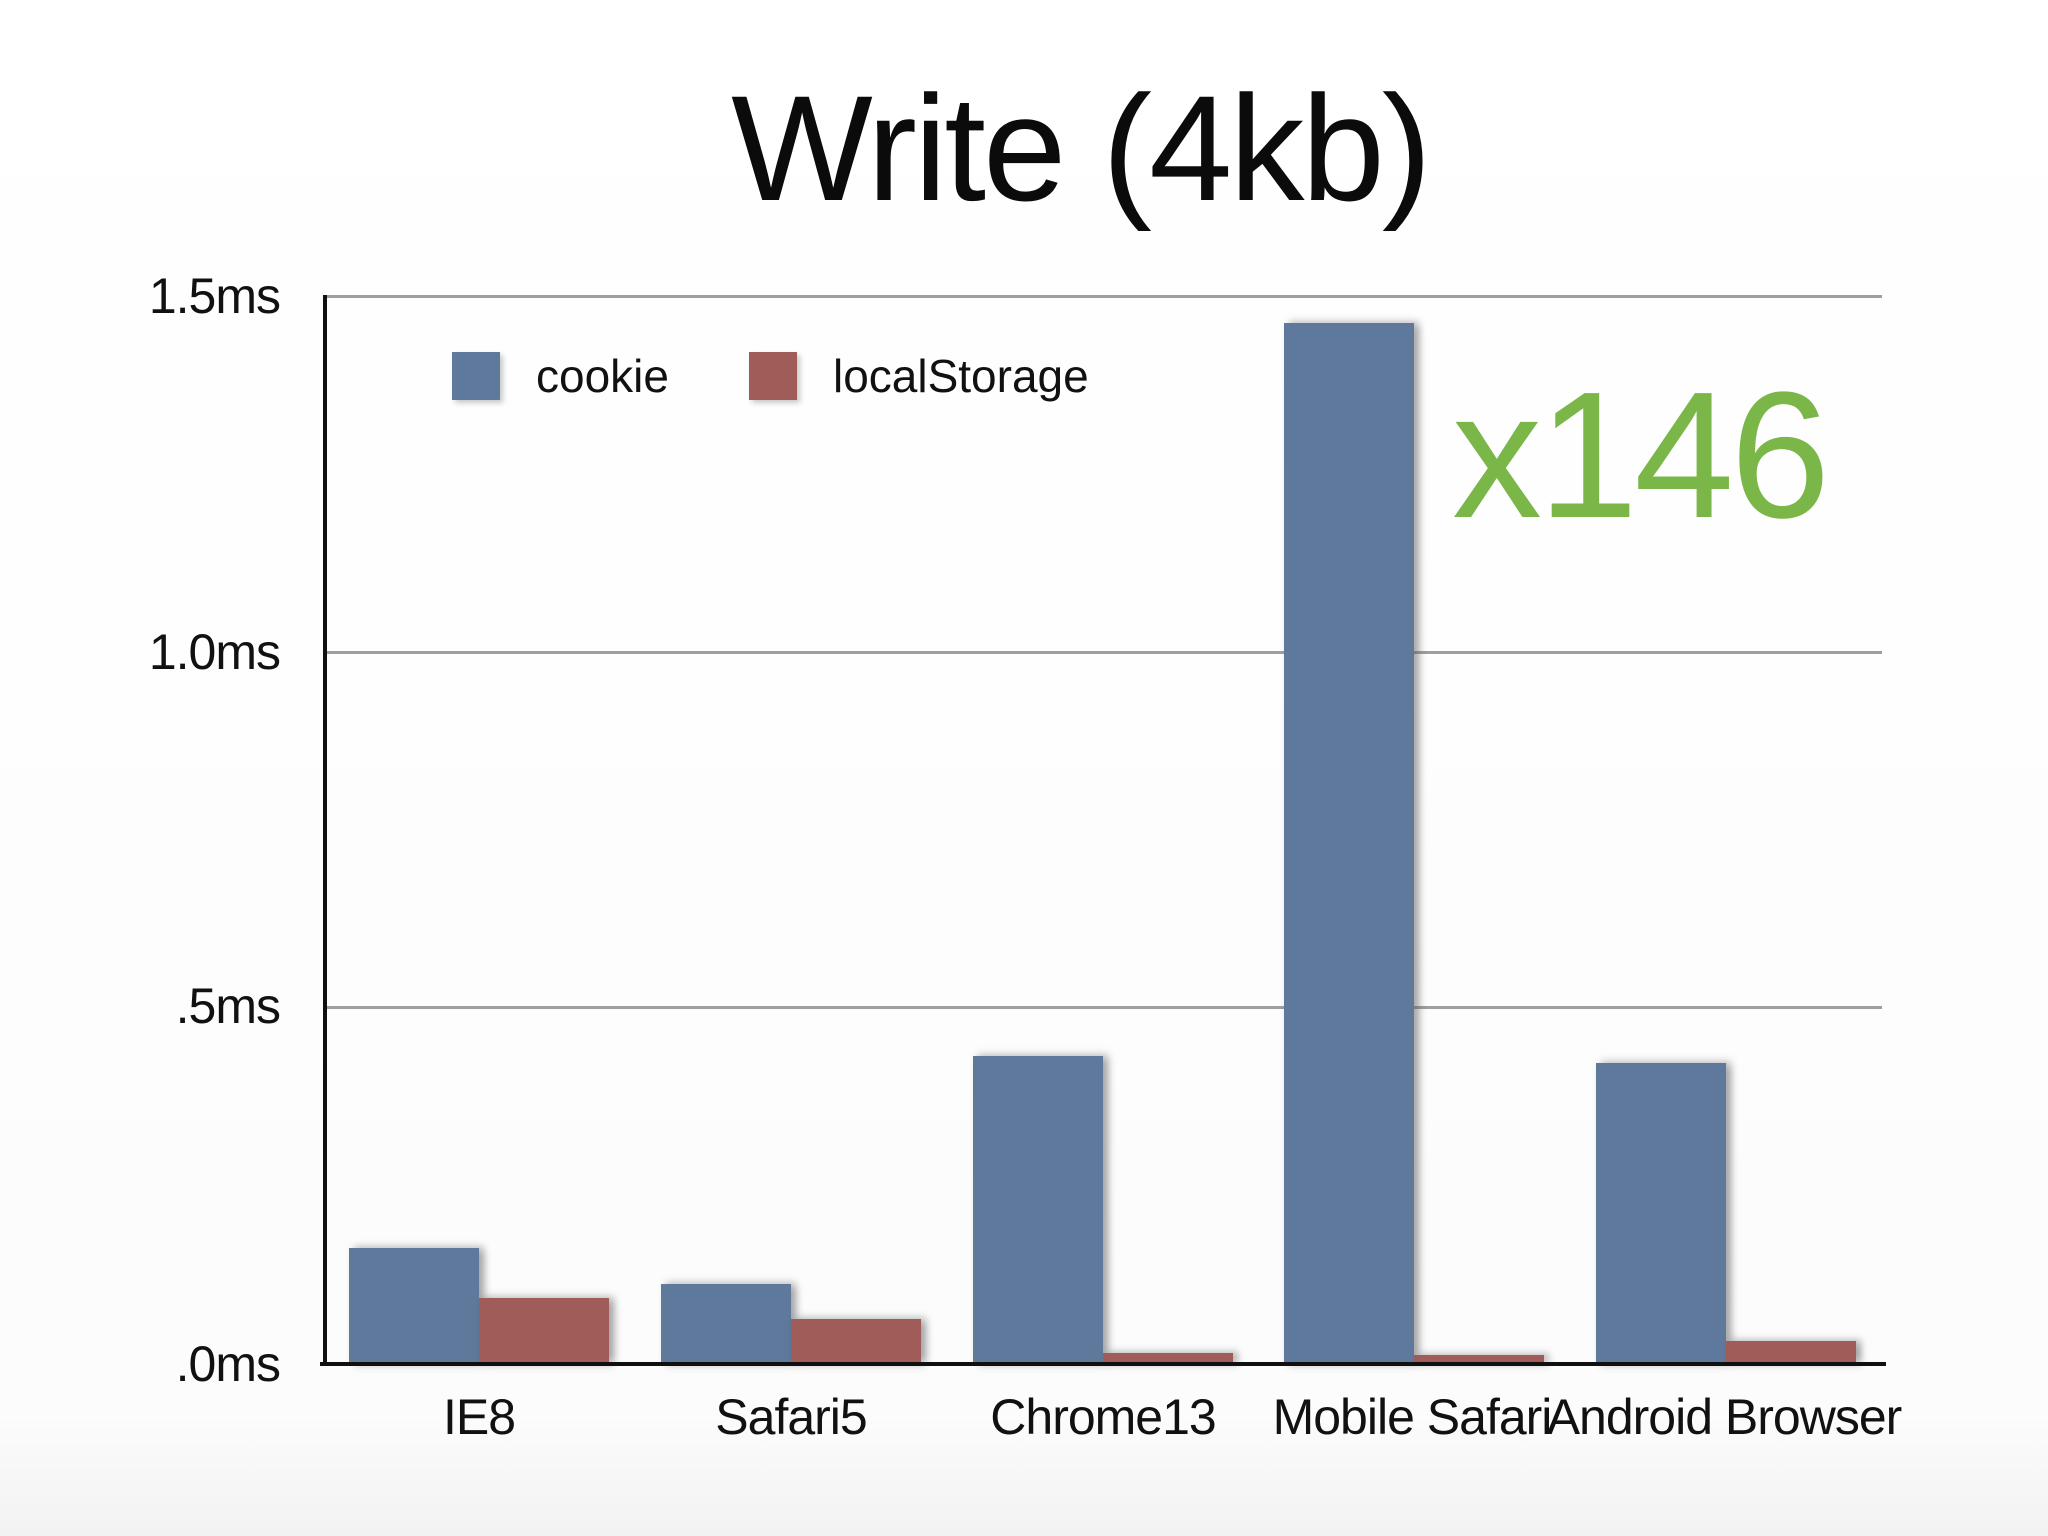 Image resolution: width=2048 pixels, height=1536 pixels. I want to click on legend-item-localstorage: localStorage, so click(918, 376).